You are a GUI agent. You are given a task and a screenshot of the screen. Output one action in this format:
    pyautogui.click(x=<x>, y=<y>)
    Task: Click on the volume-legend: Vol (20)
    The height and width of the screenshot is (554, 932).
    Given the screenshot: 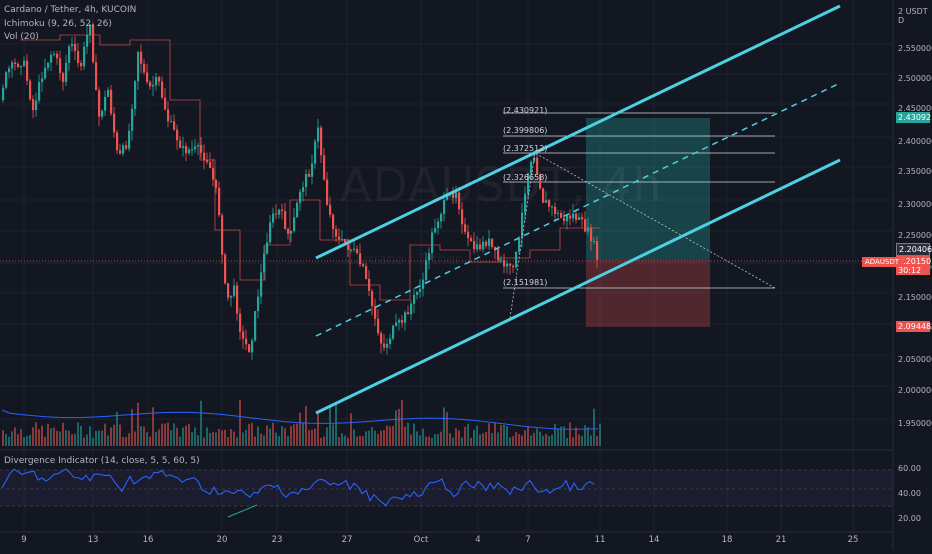 What is the action you would take?
    pyautogui.click(x=21, y=37)
    